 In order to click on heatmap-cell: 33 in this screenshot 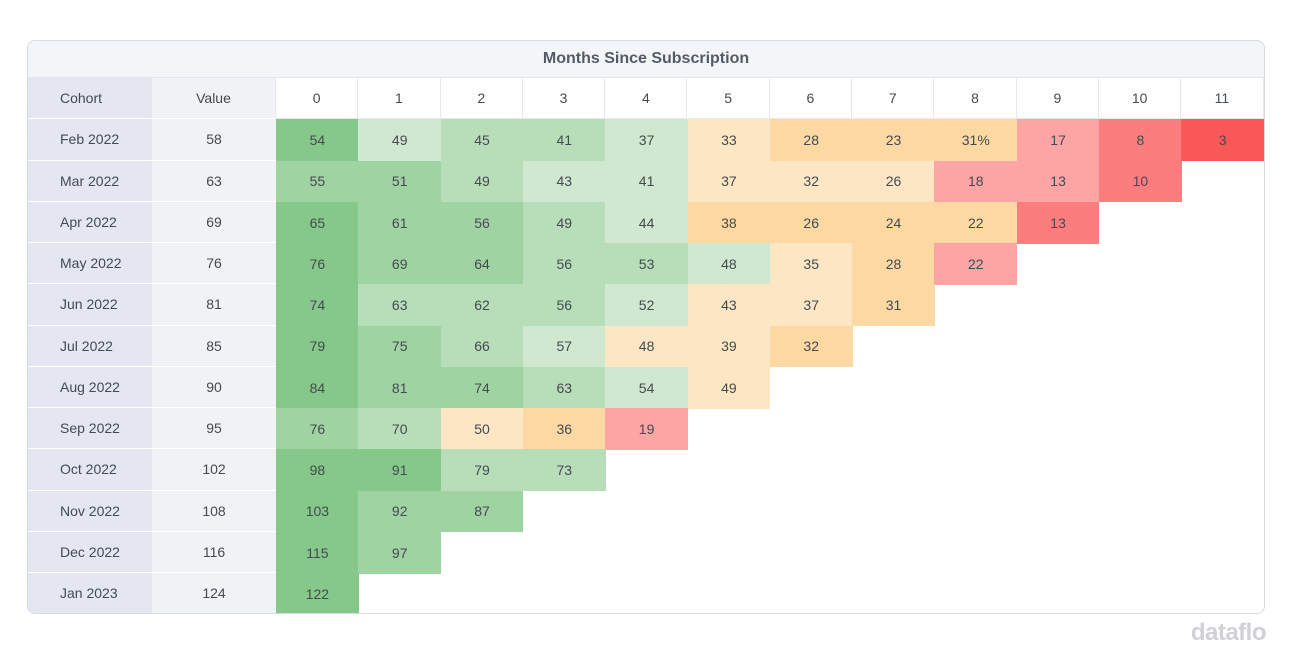, I will do `click(729, 140)`.